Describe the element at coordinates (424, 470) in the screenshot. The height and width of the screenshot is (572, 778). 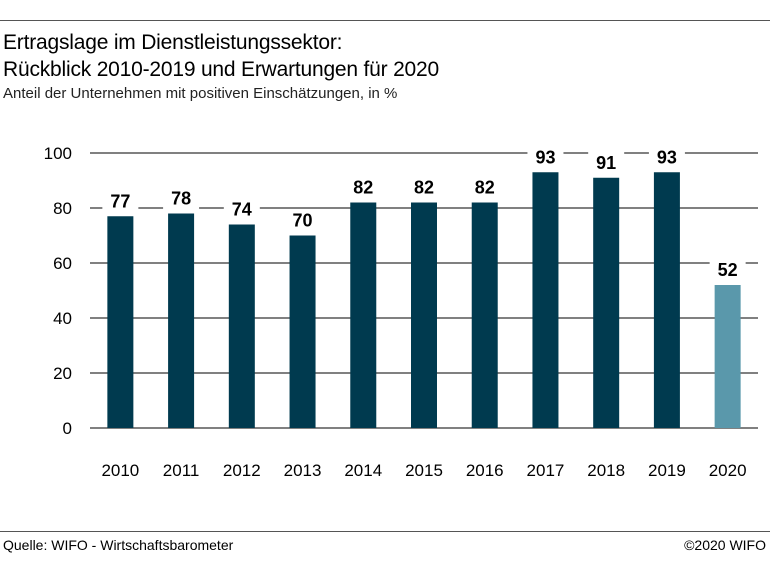
I see `x-tick-label: 2015` at that location.